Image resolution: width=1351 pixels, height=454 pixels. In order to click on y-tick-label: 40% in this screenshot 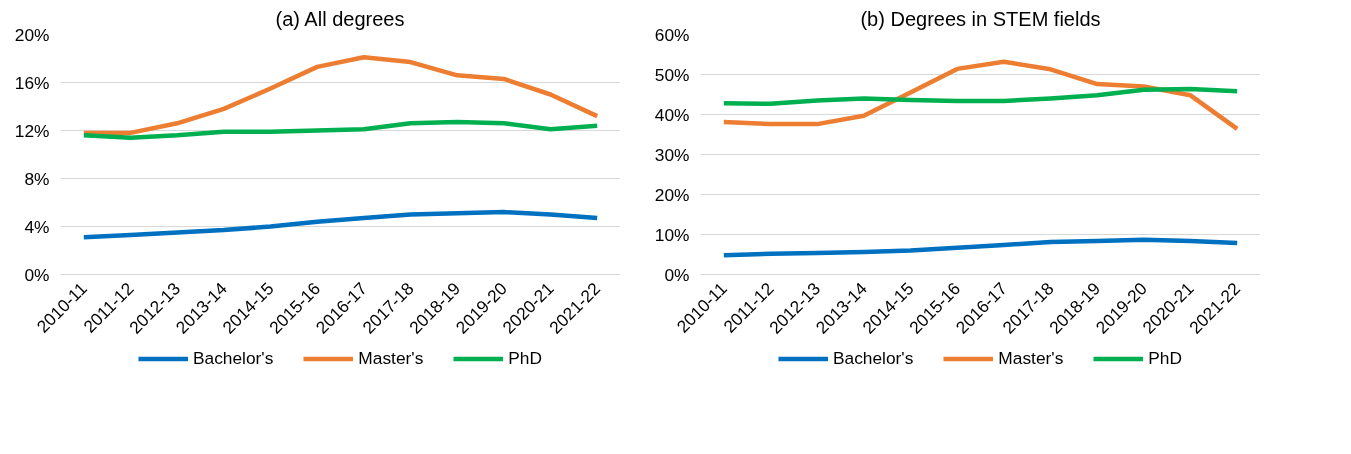, I will do `click(672, 114)`.